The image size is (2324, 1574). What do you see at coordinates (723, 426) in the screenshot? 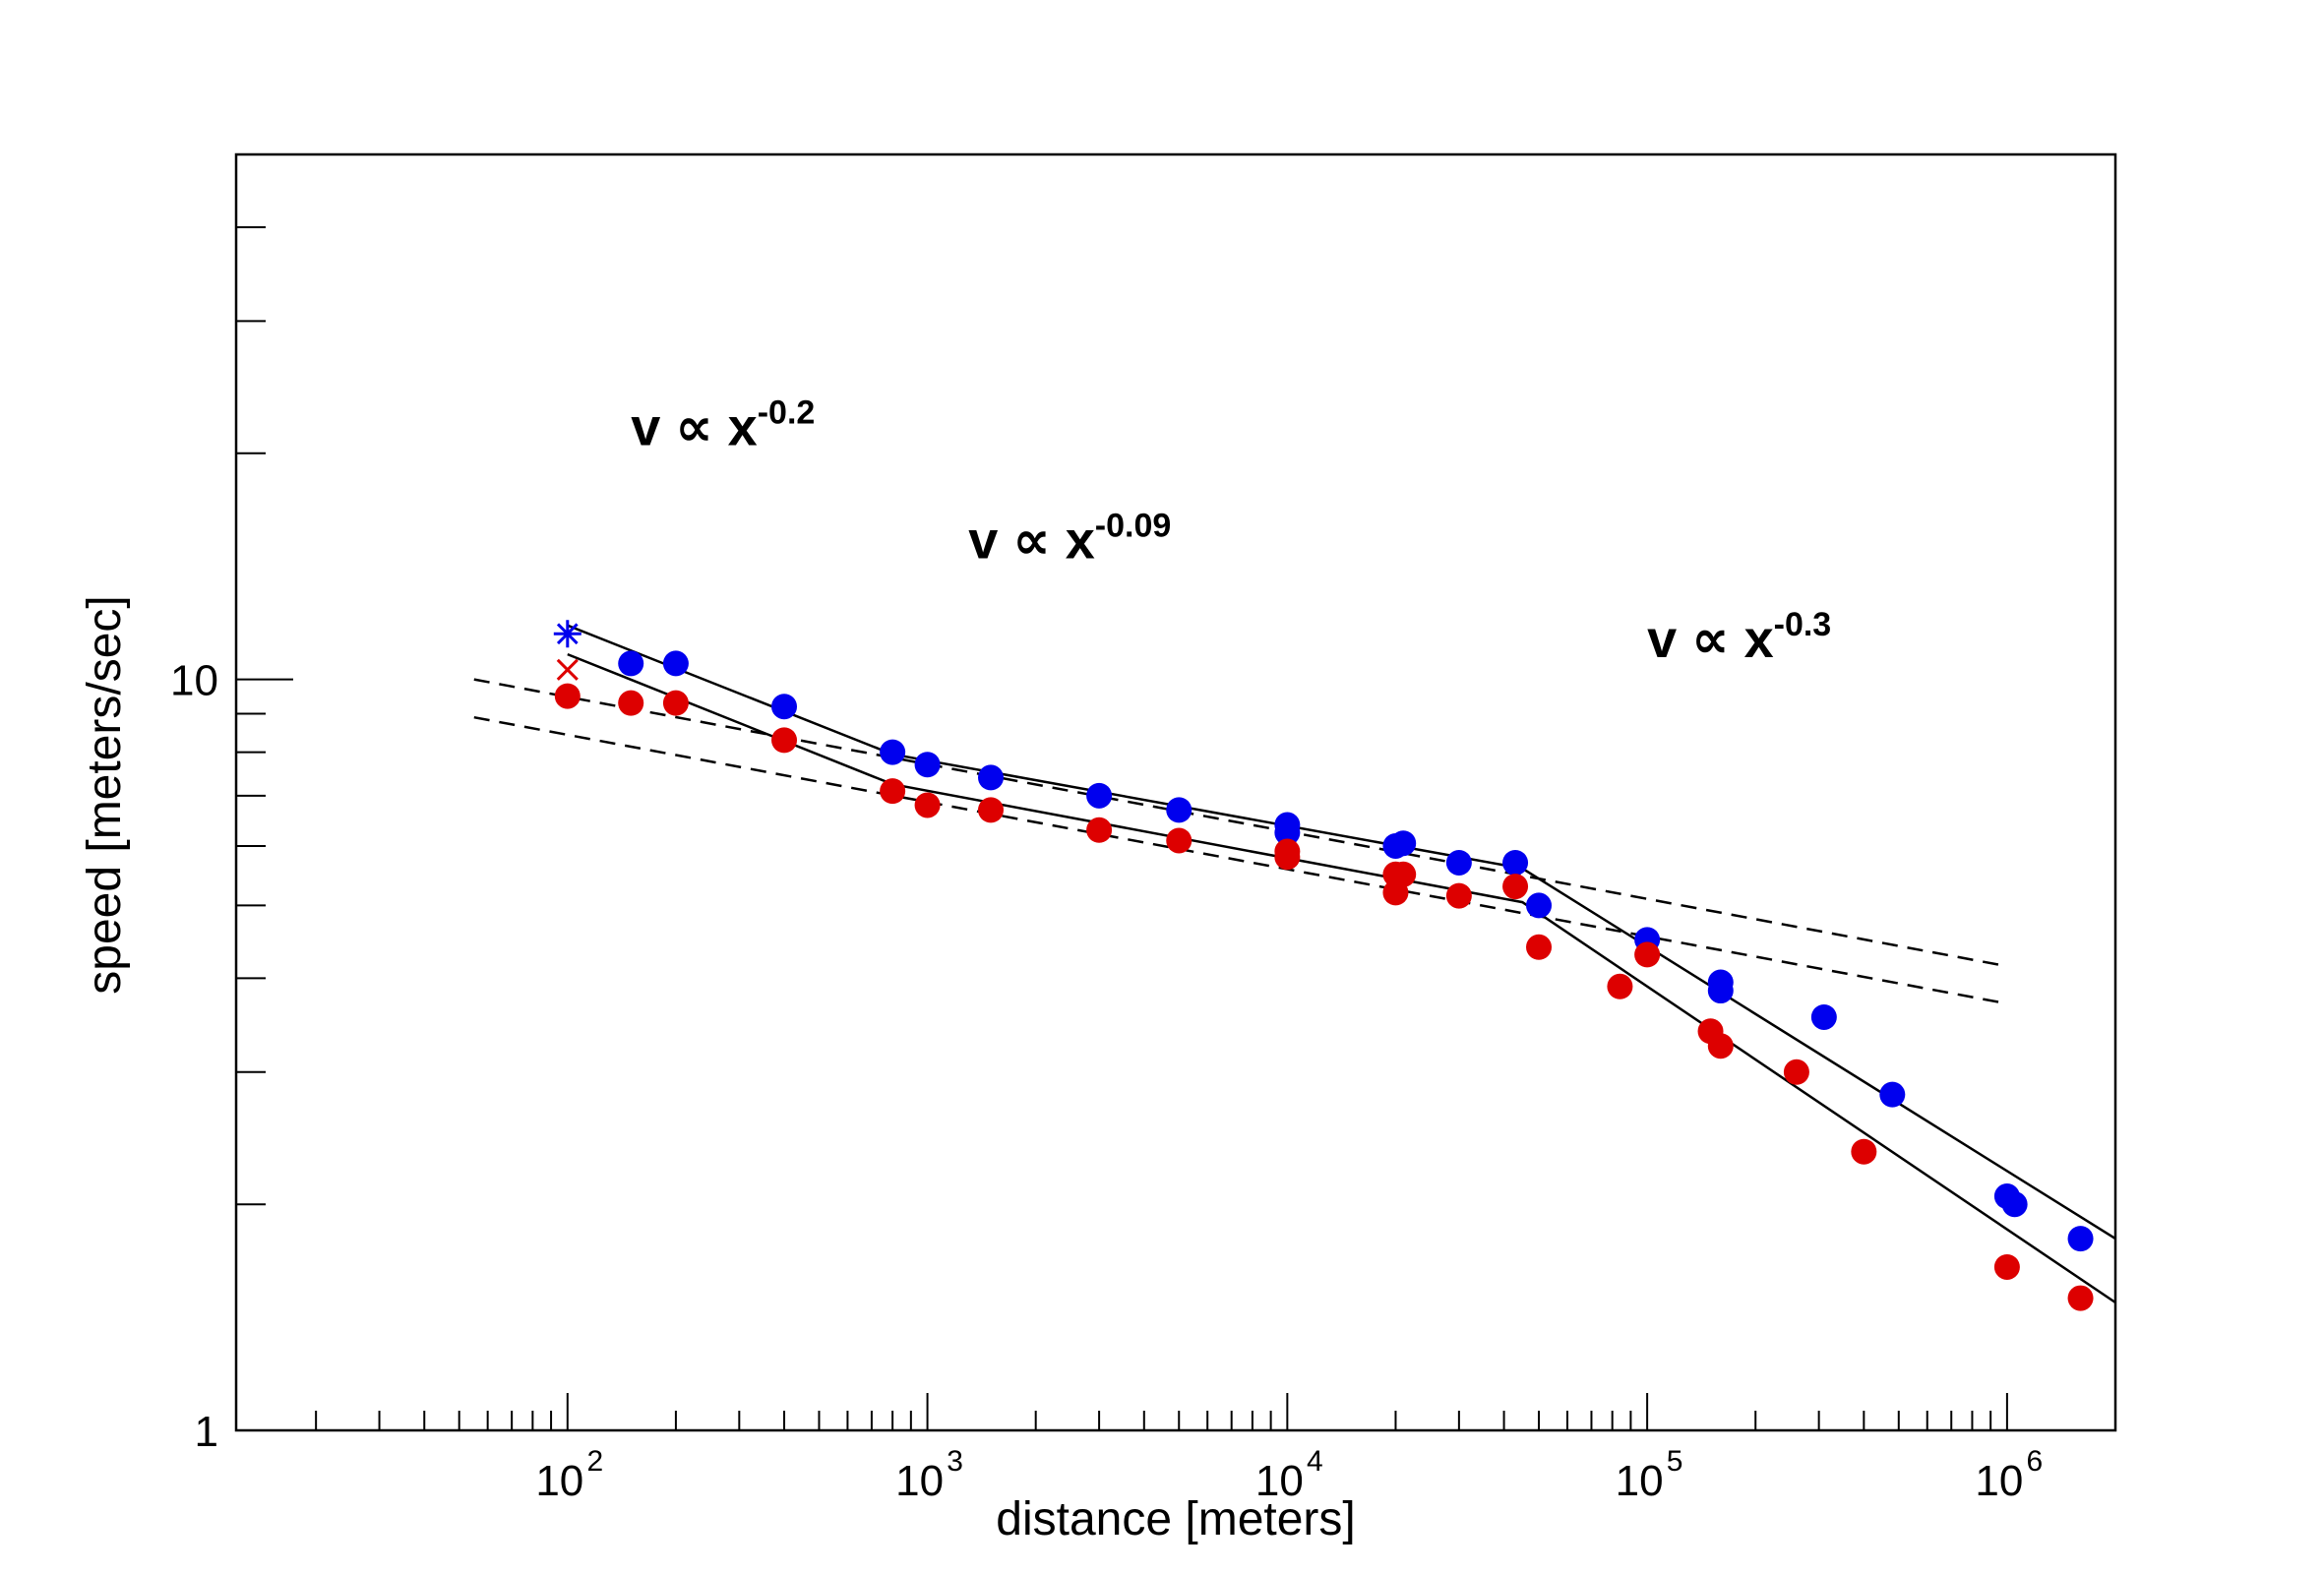
I see `power-law-annotation: v ∝ x-0.2` at bounding box center [723, 426].